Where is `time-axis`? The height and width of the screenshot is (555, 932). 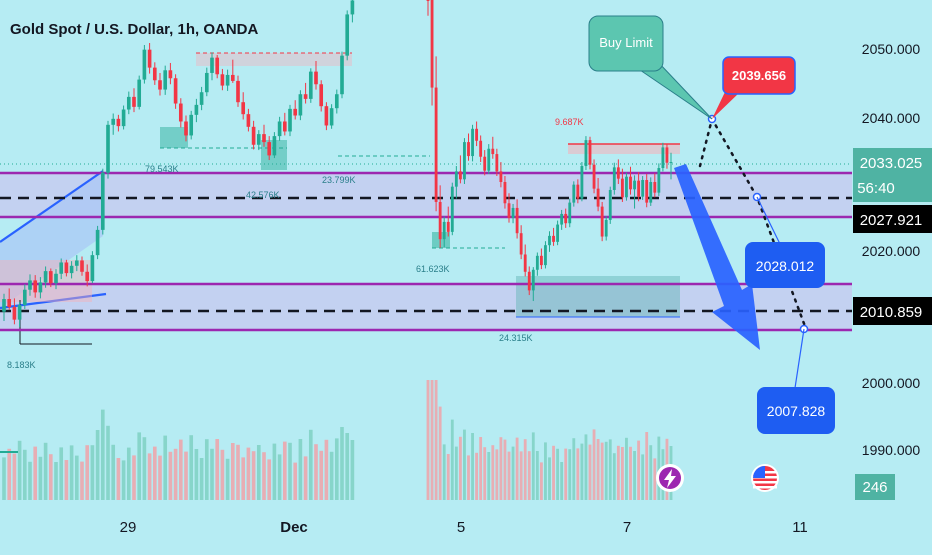
time-axis is located at coordinates (466, 529).